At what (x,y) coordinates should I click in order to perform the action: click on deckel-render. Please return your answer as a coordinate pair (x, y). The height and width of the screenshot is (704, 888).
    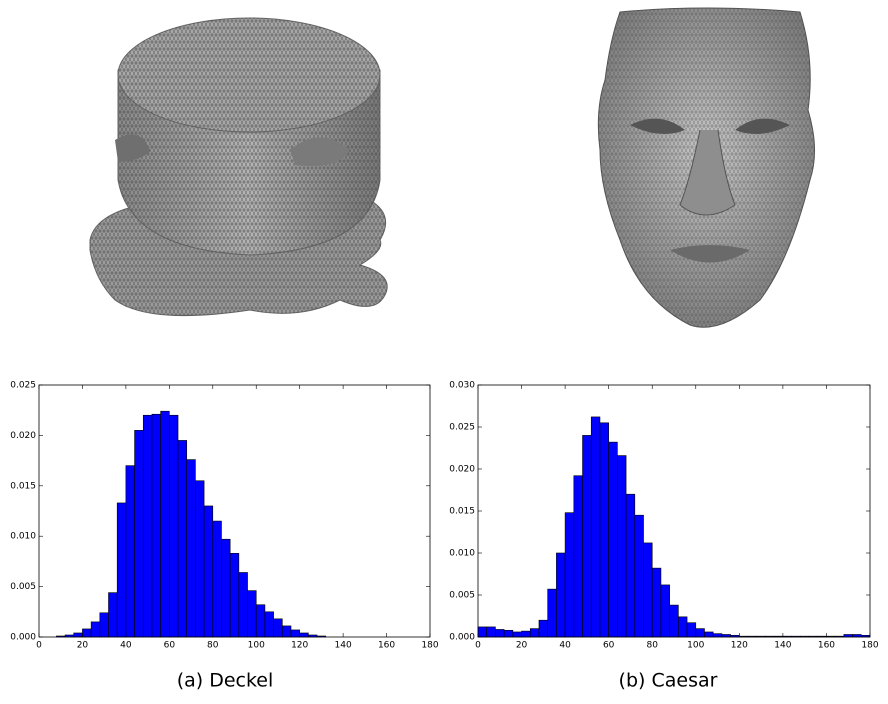
    Looking at the image, I should click on (238, 167).